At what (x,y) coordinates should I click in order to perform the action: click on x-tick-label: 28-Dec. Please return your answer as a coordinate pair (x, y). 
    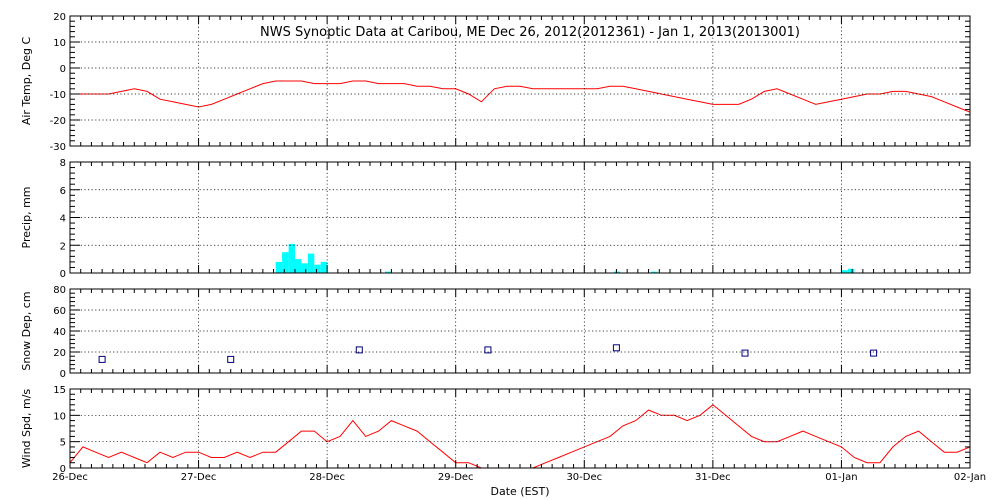
    Looking at the image, I should click on (327, 477).